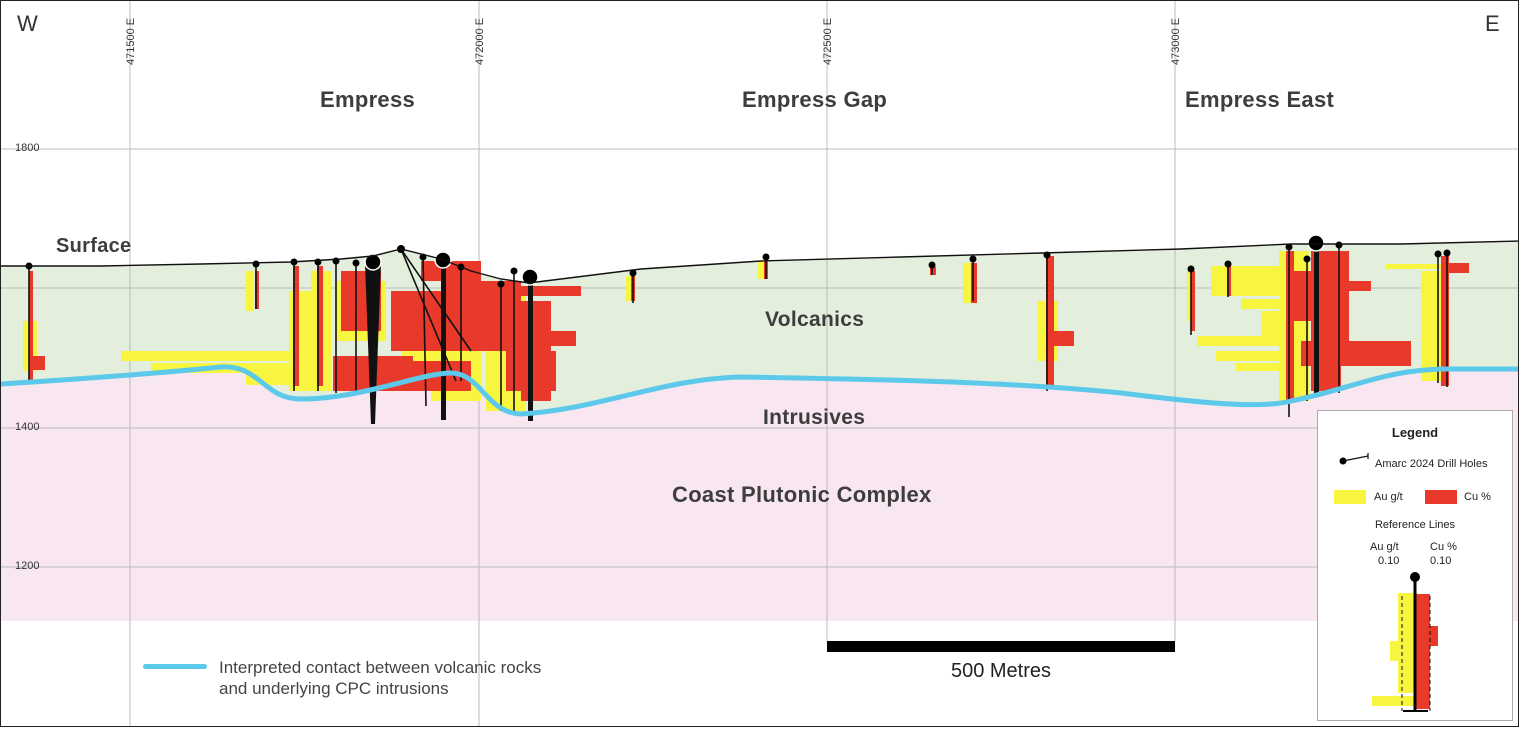  I want to click on easting-label-1: 471500 E, so click(131, 41).